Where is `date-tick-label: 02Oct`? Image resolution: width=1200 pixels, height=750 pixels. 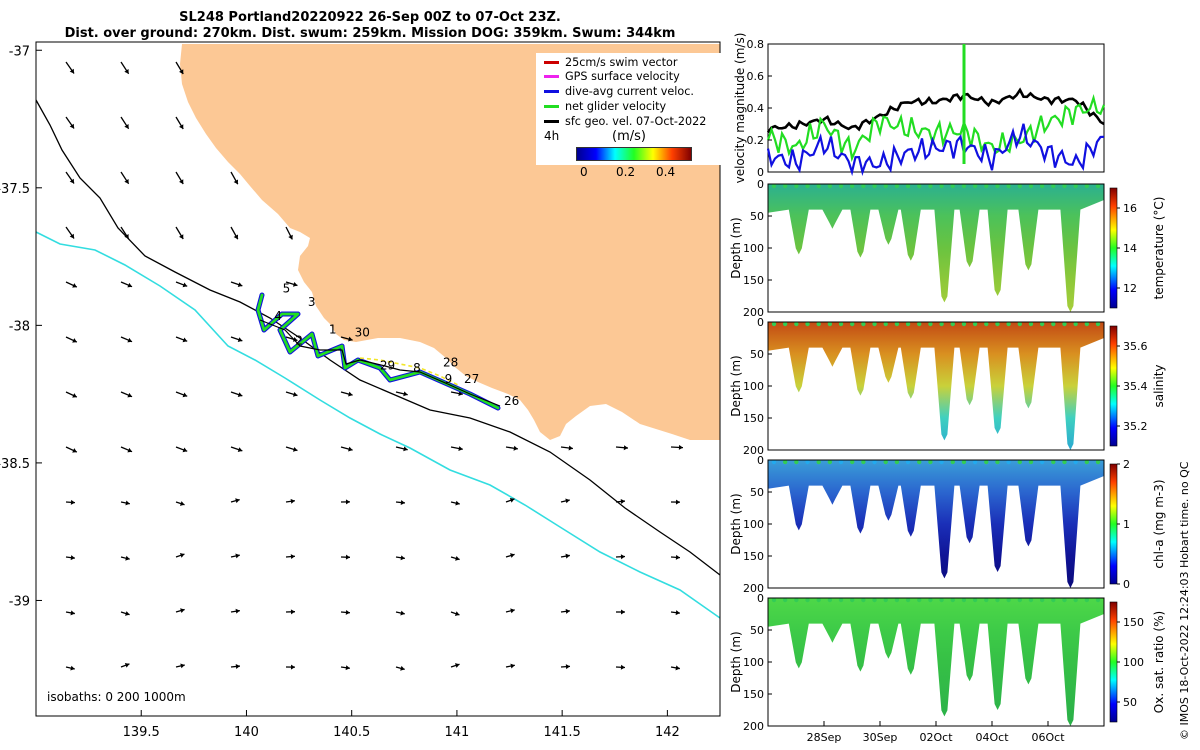
date-tick-label: 02Oct is located at coordinates (936, 737).